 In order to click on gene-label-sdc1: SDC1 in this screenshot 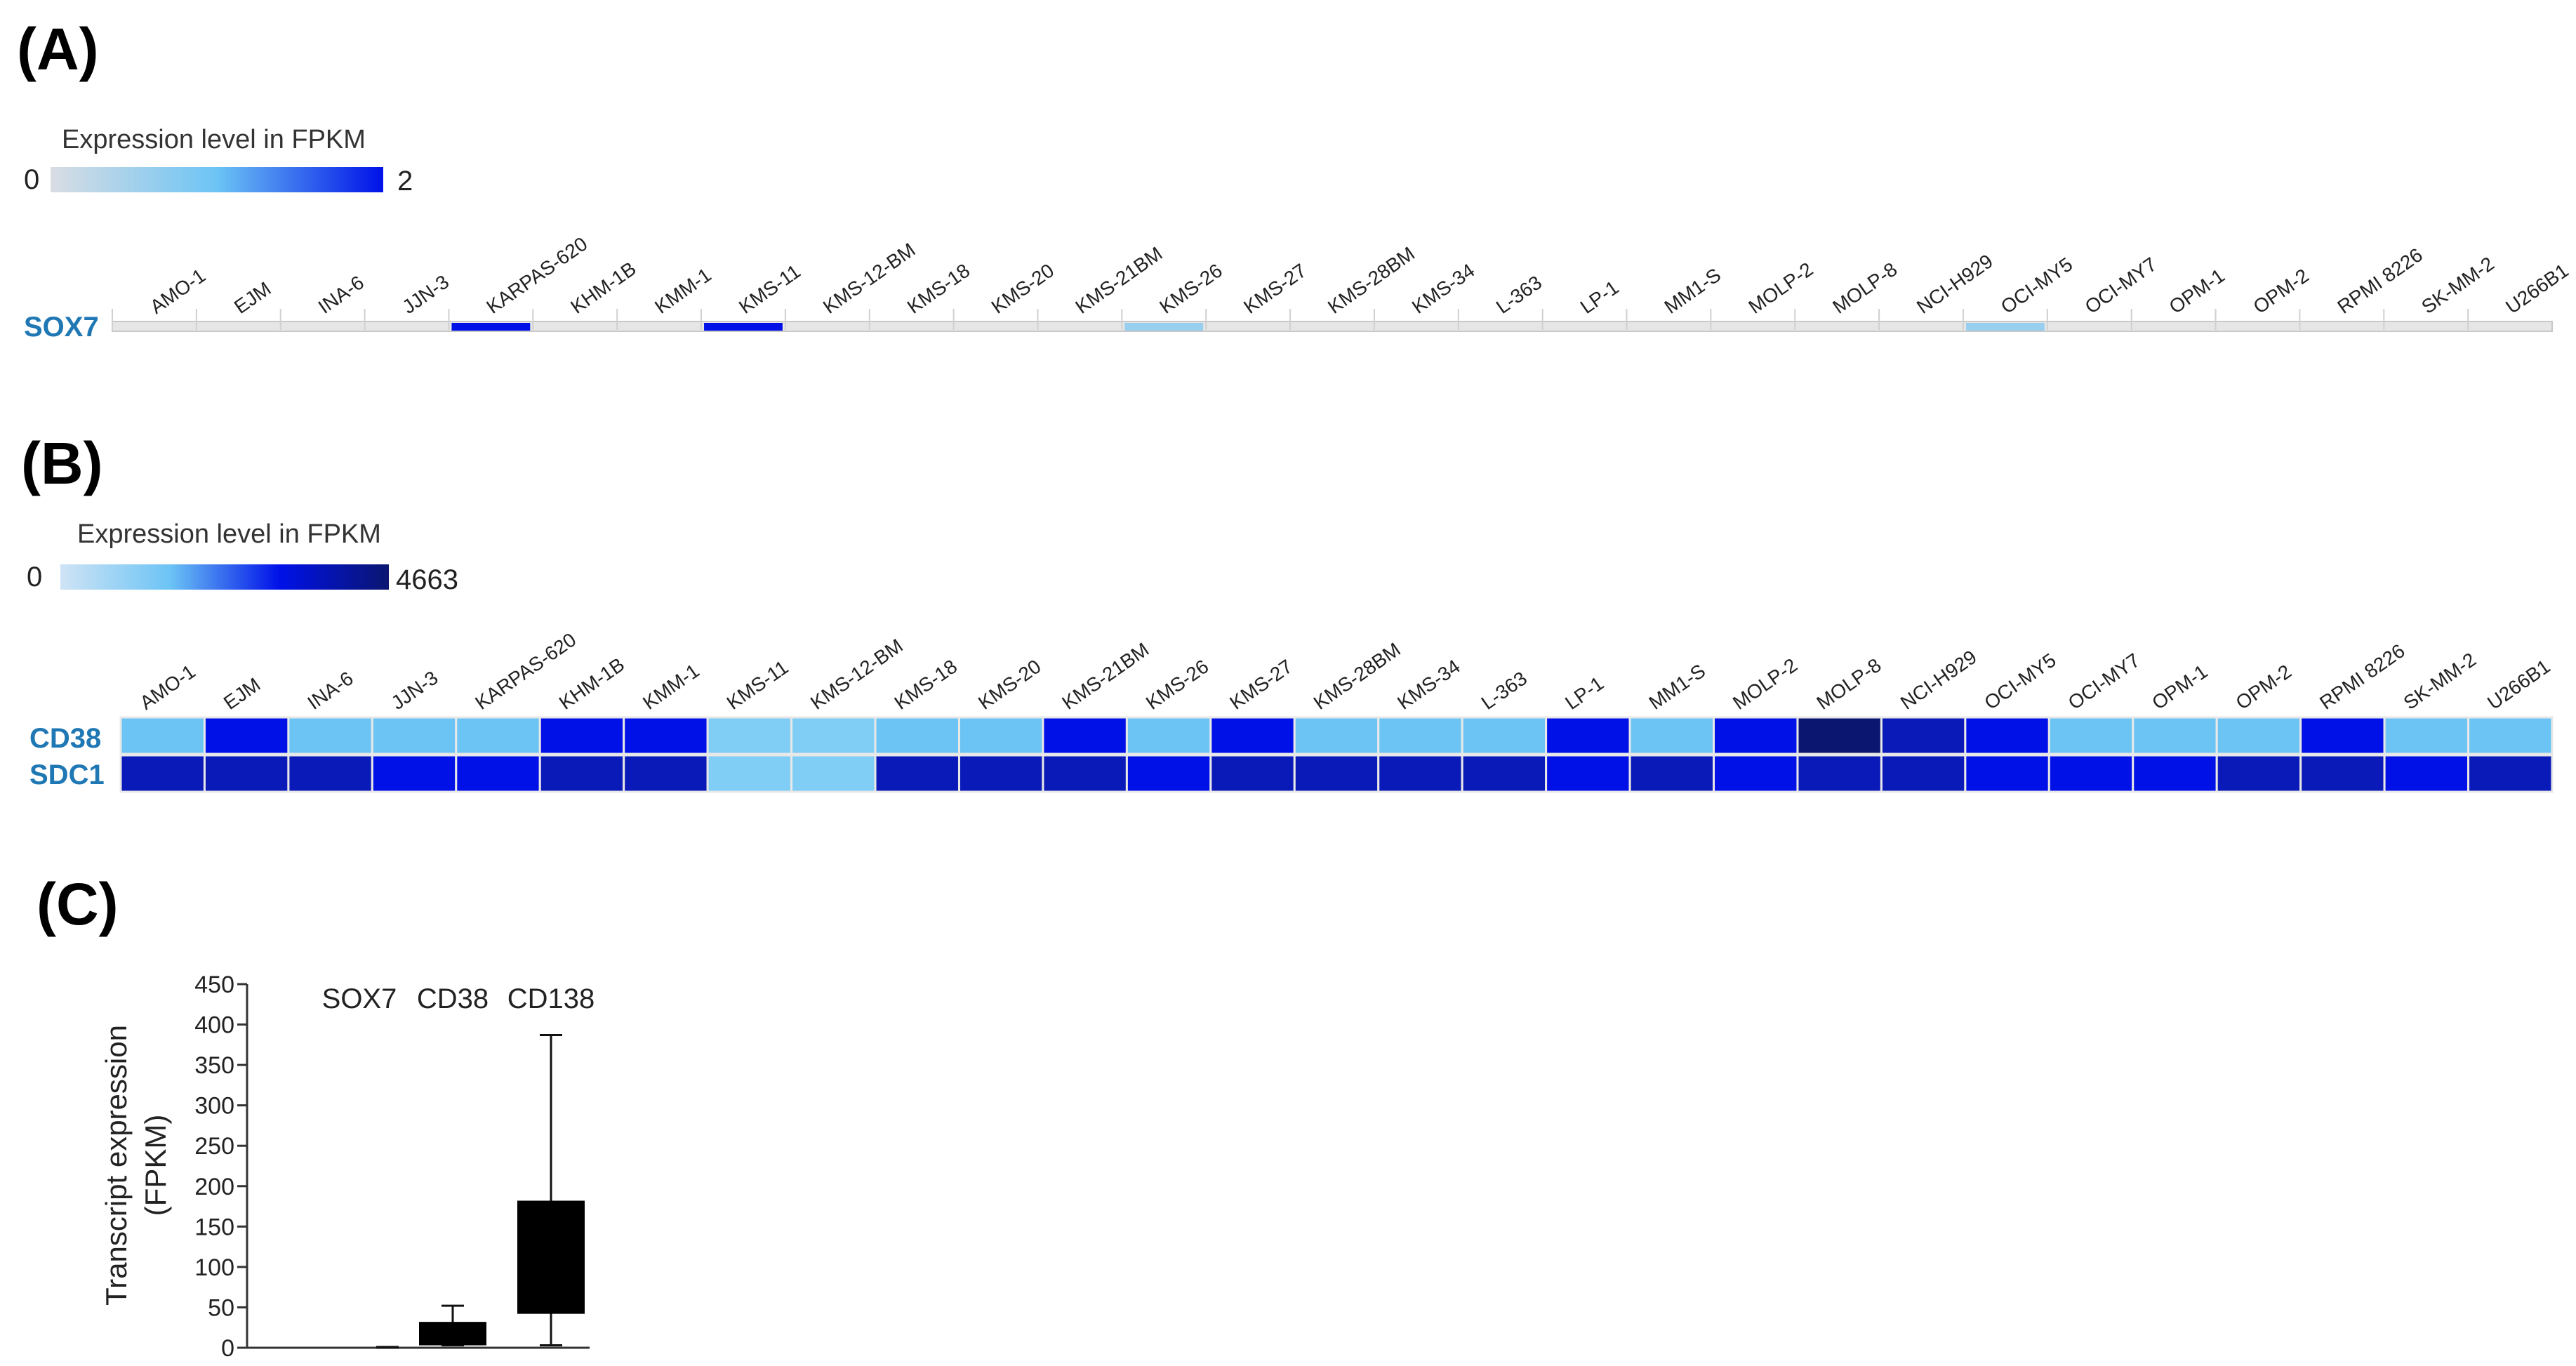, I will do `click(67, 775)`.